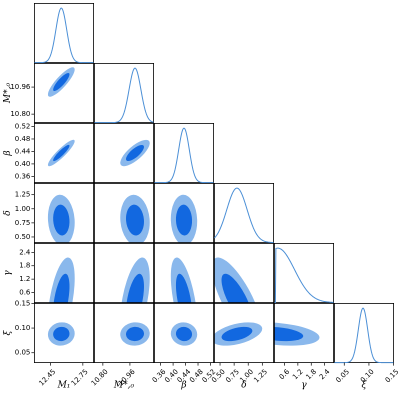 The height and width of the screenshot is (407, 407). I want to click on y-tick-label-beta: 0.36, so click(23, 176).